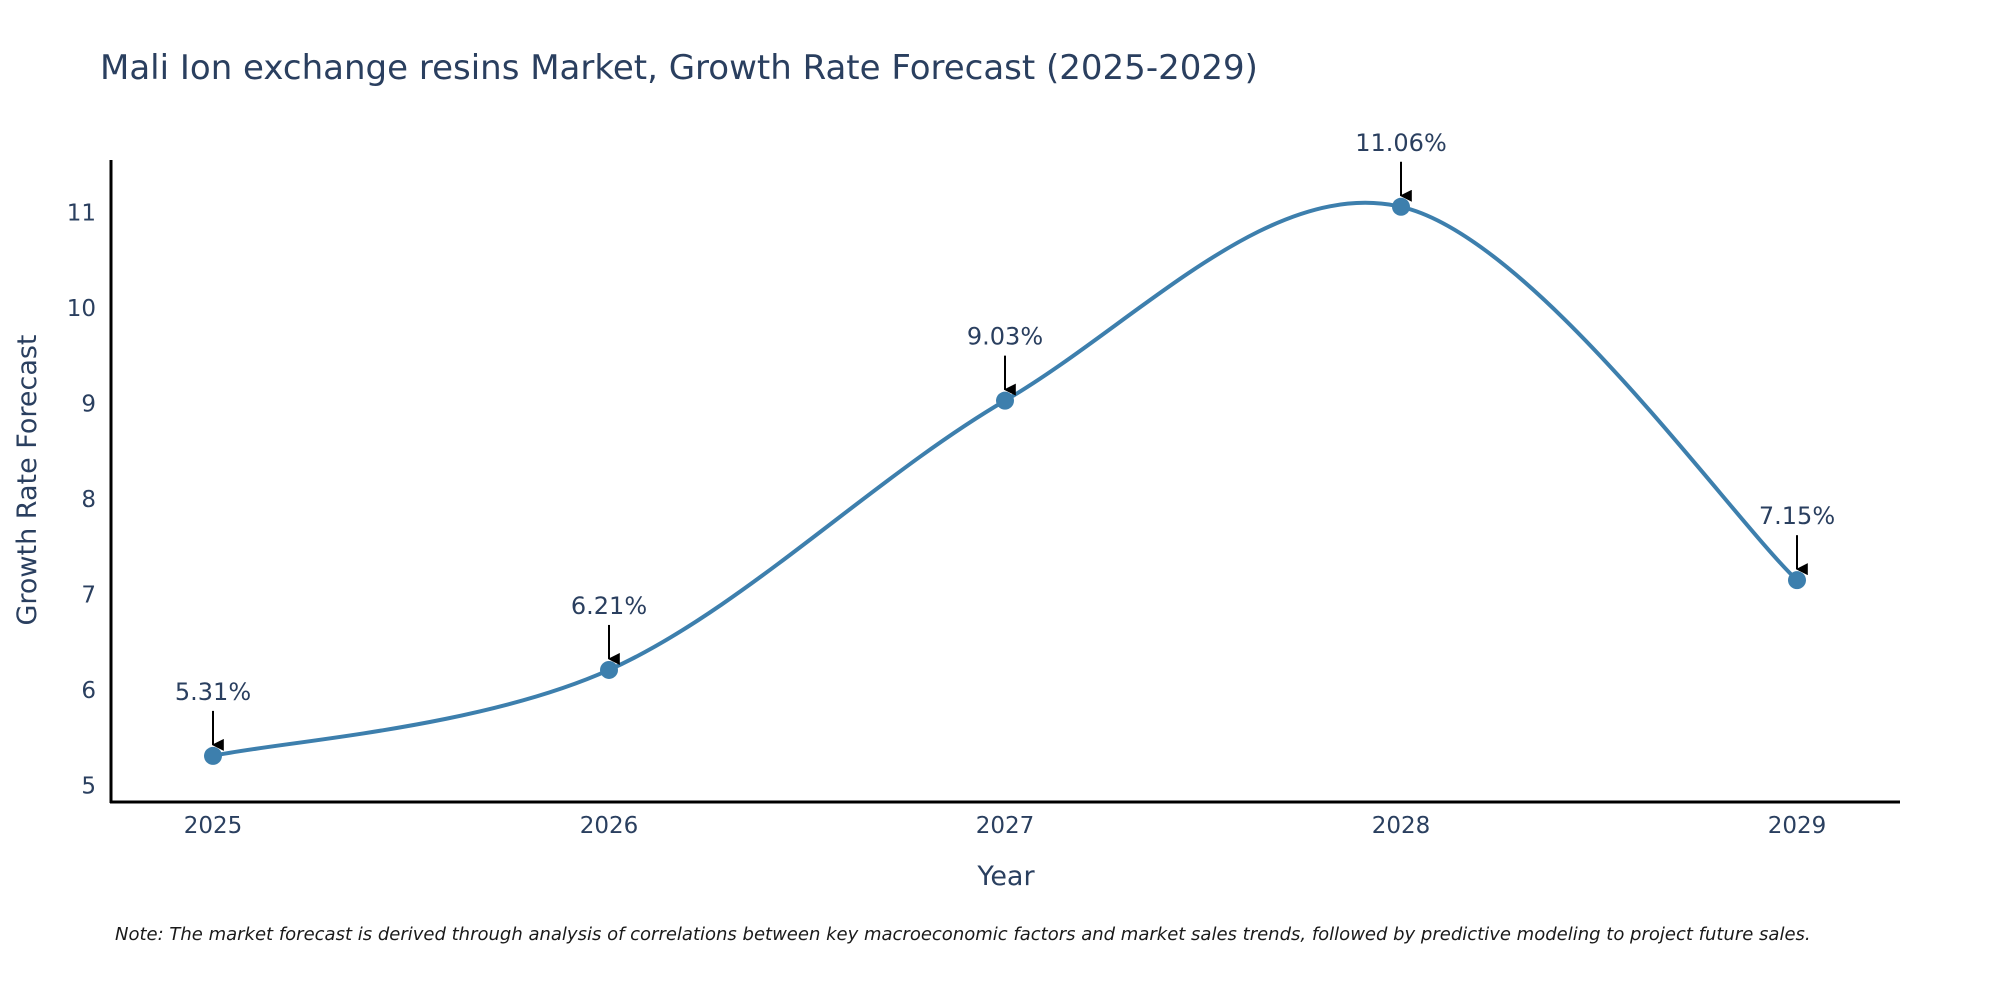 The width and height of the screenshot is (2000, 1000). Describe the element at coordinates (81, 309) in the screenshot. I see `y-tick-label: 10` at that location.